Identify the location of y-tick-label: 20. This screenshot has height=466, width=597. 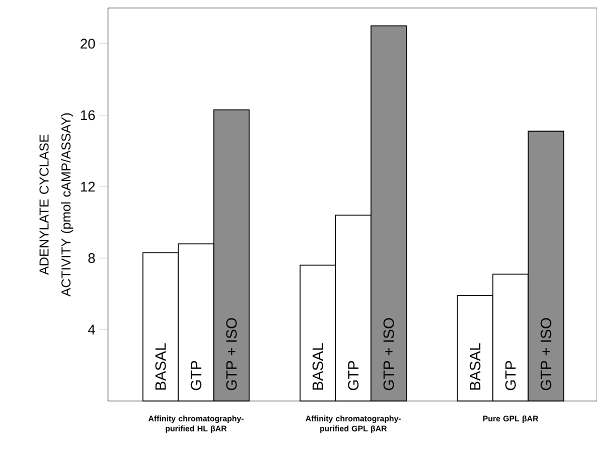
(87, 43).